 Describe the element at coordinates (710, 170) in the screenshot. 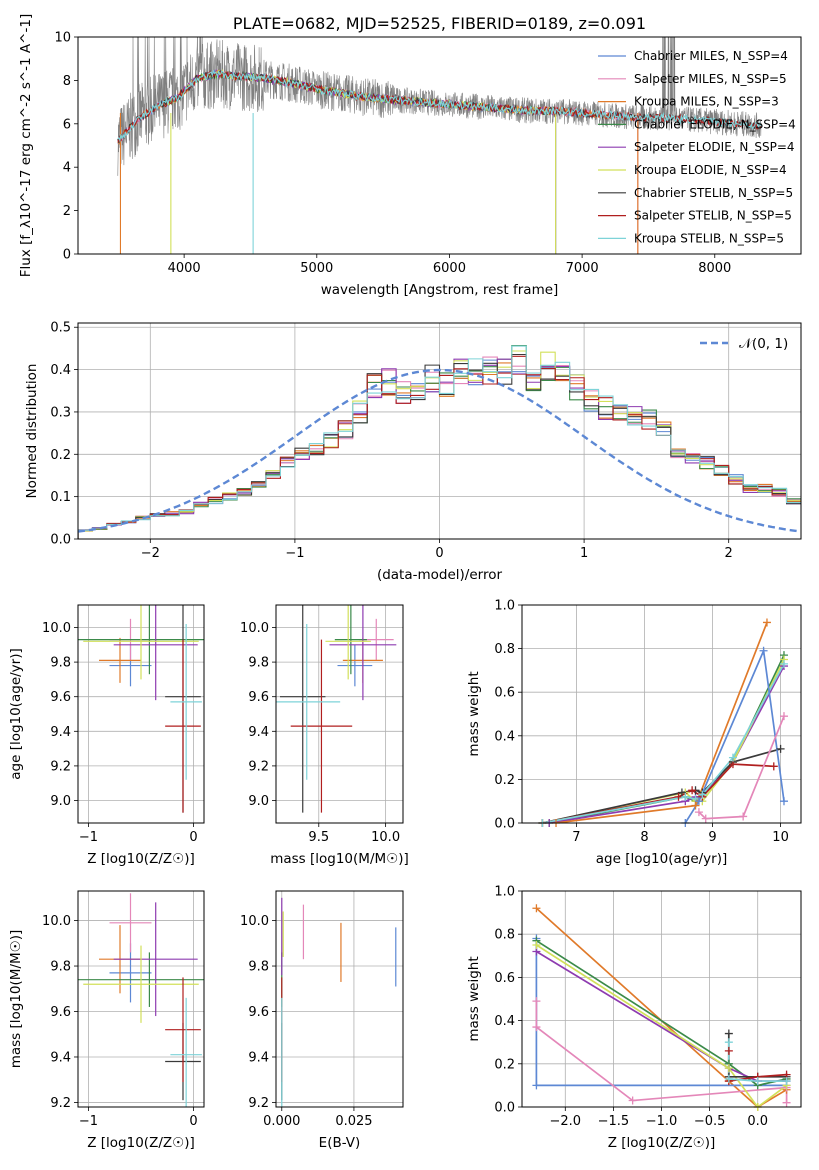

I see `legend-label: Kroupa ELODIE, N_SSP=4` at that location.